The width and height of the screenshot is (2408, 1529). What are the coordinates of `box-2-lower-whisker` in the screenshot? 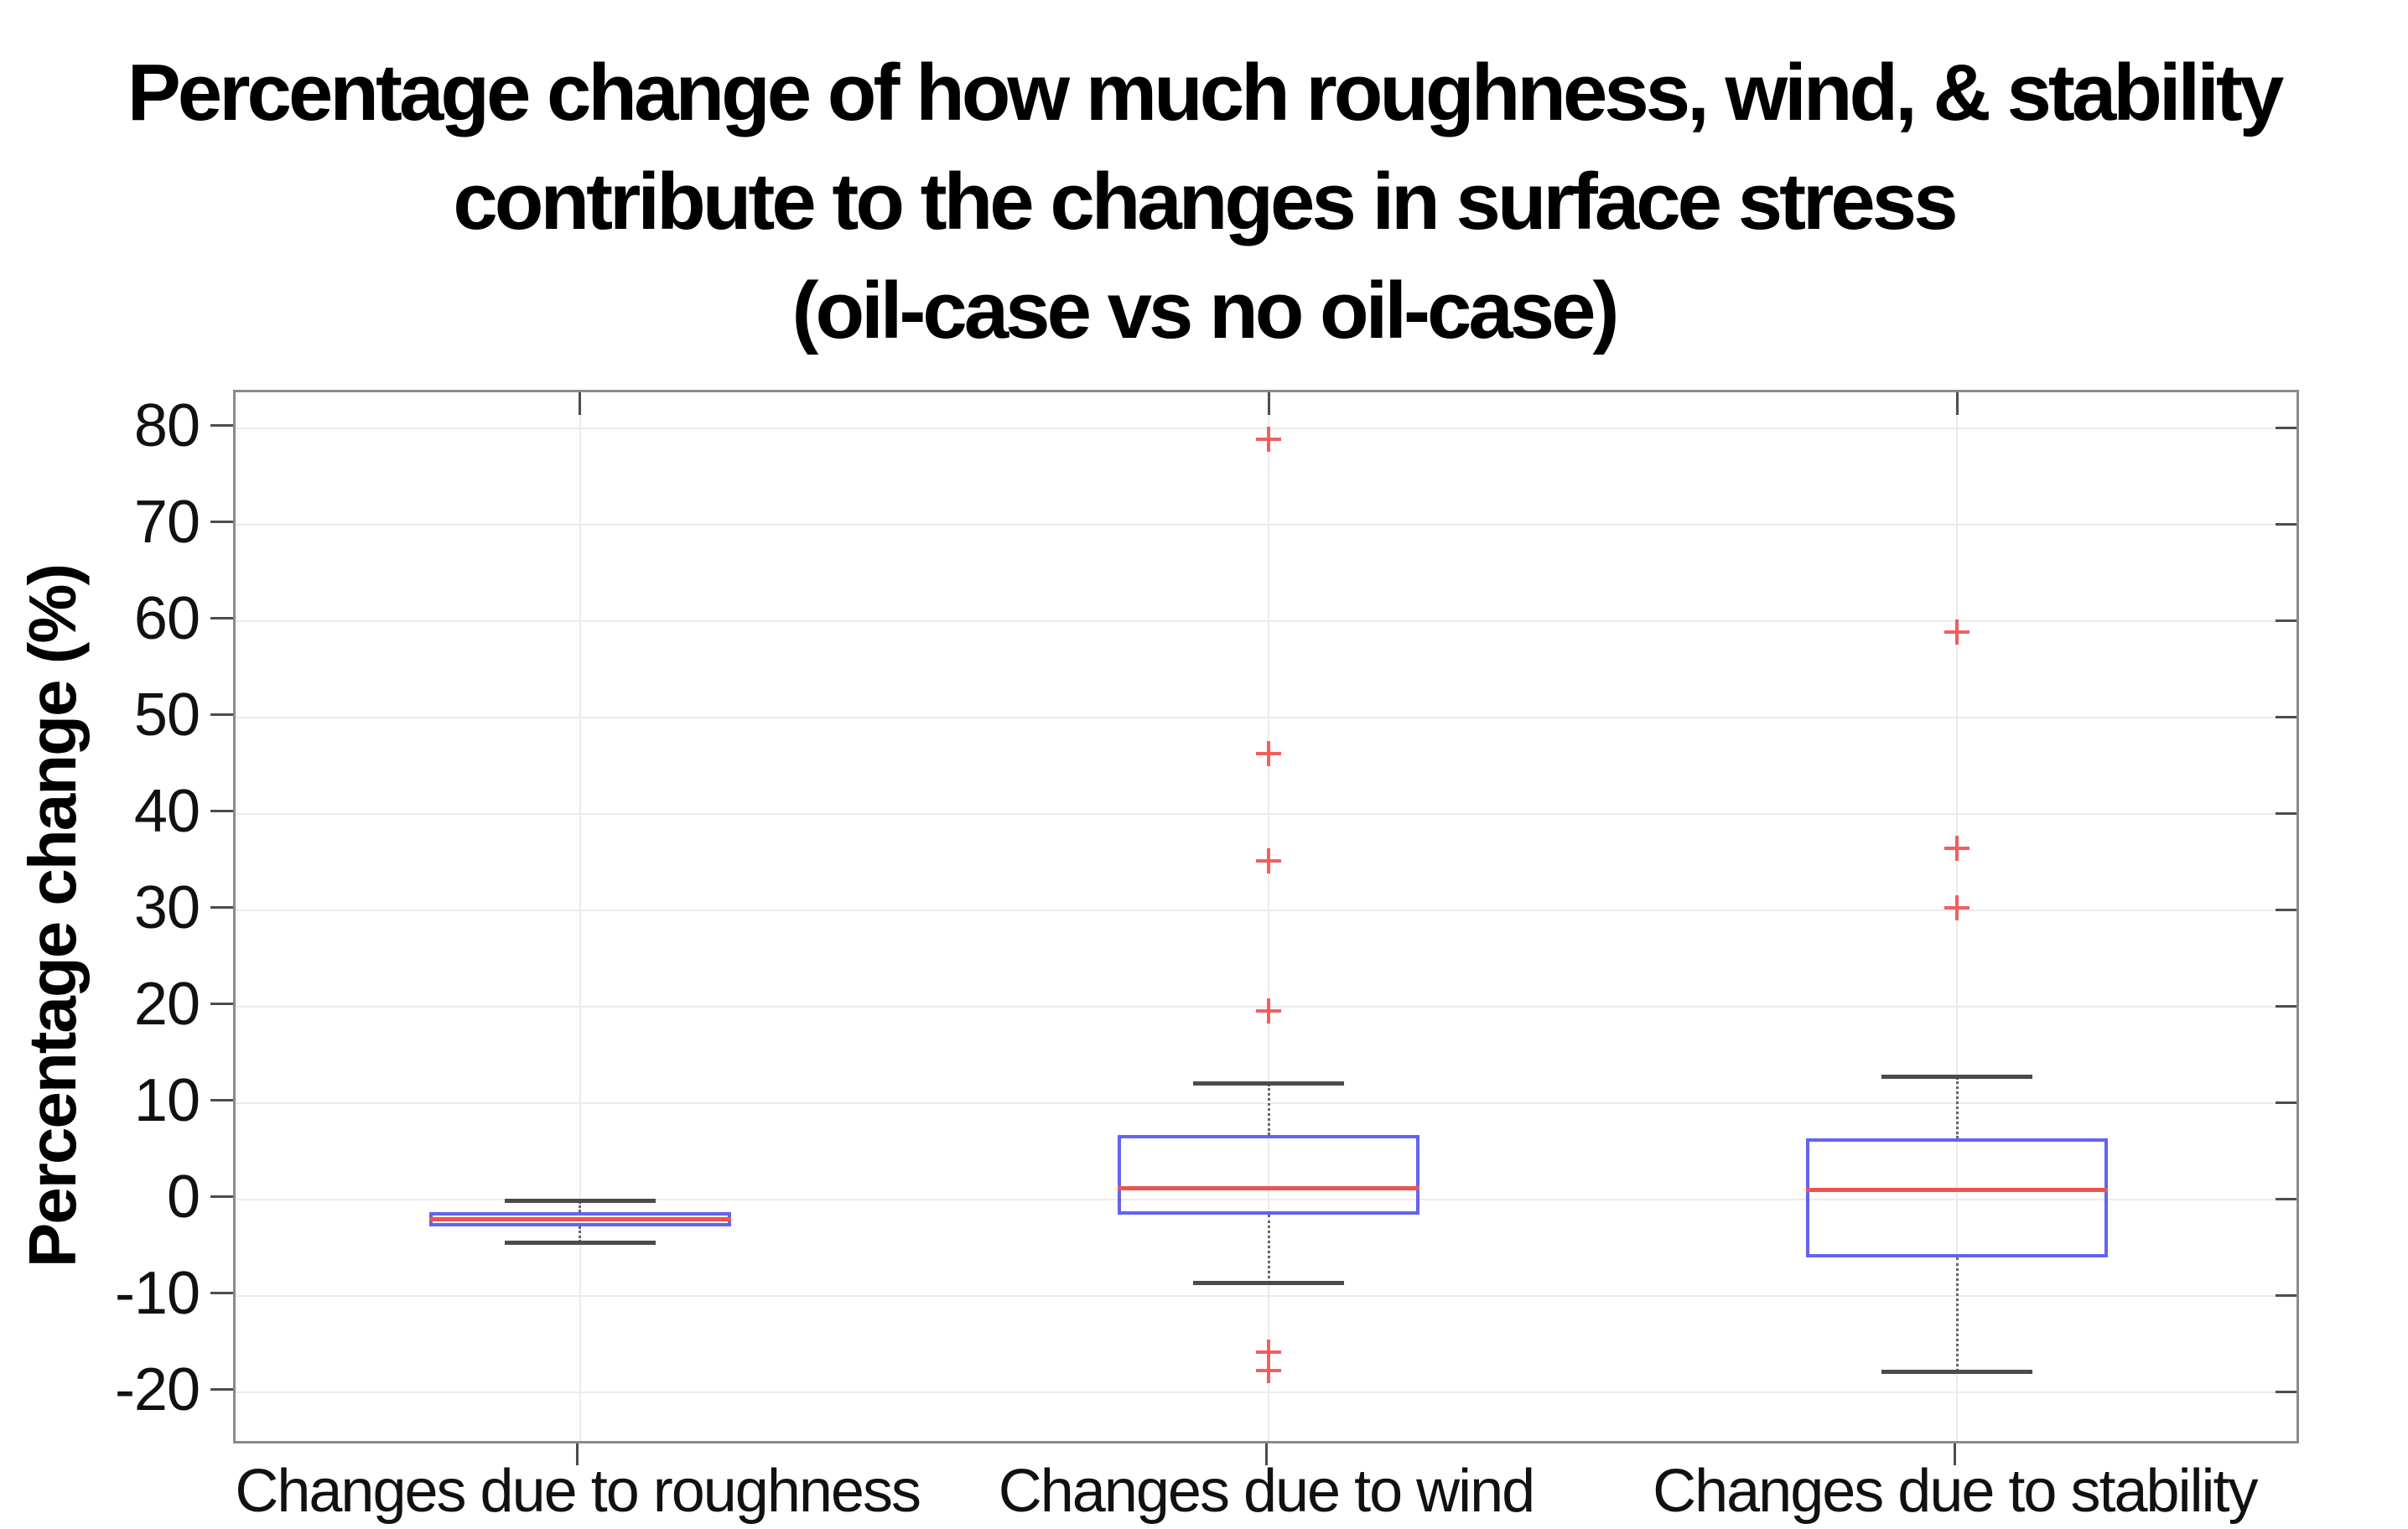 It's located at (1957, 1314).